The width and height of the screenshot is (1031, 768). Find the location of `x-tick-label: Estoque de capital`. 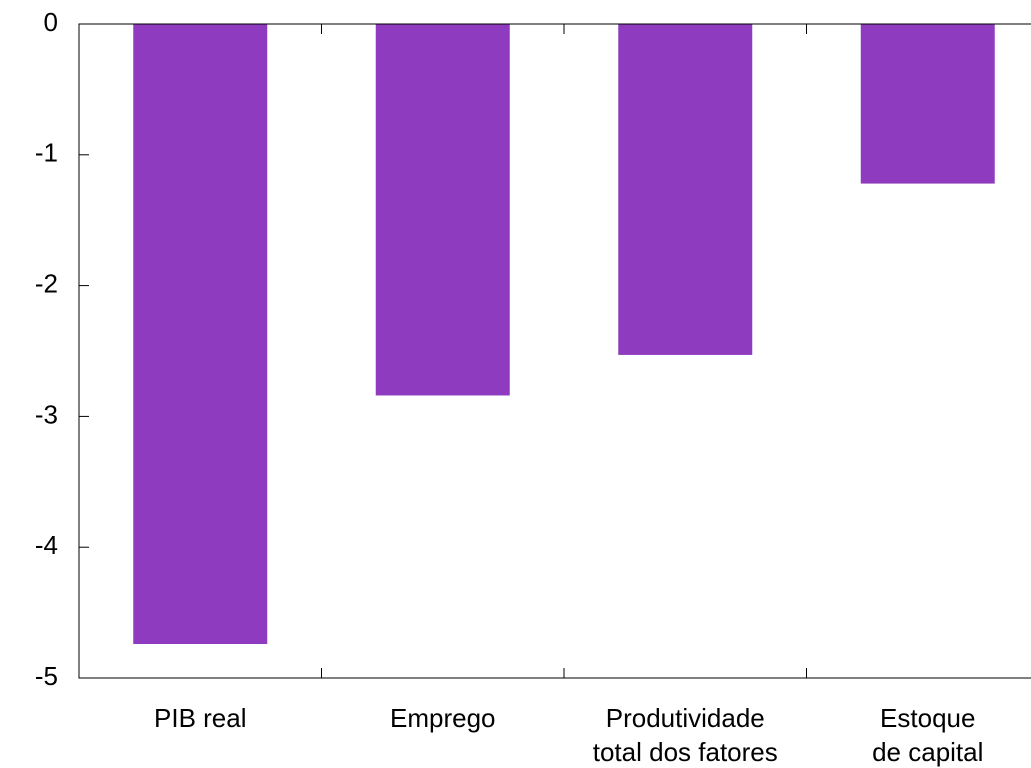

x-tick-label: Estoque de capital is located at coordinates (928, 735).